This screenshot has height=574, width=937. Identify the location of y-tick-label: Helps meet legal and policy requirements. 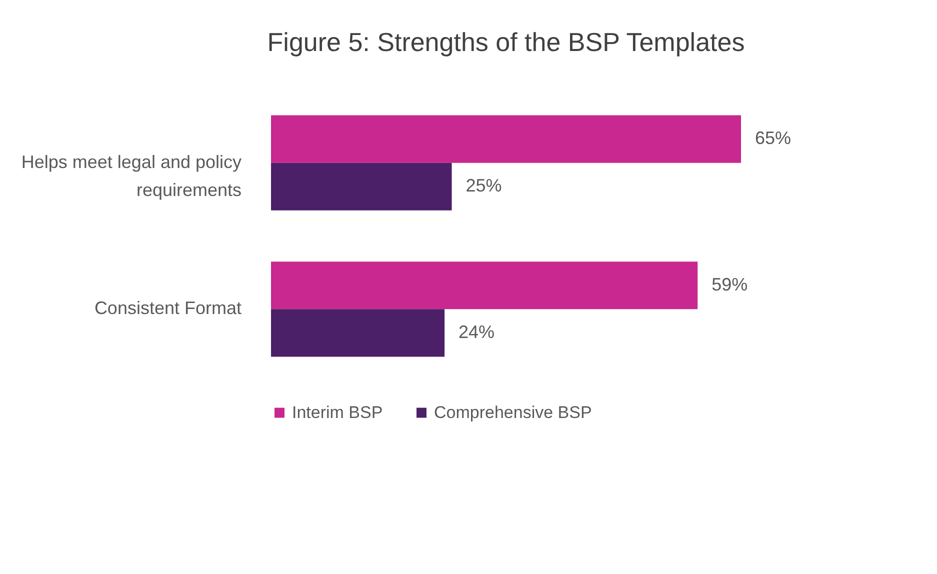
(131, 176).